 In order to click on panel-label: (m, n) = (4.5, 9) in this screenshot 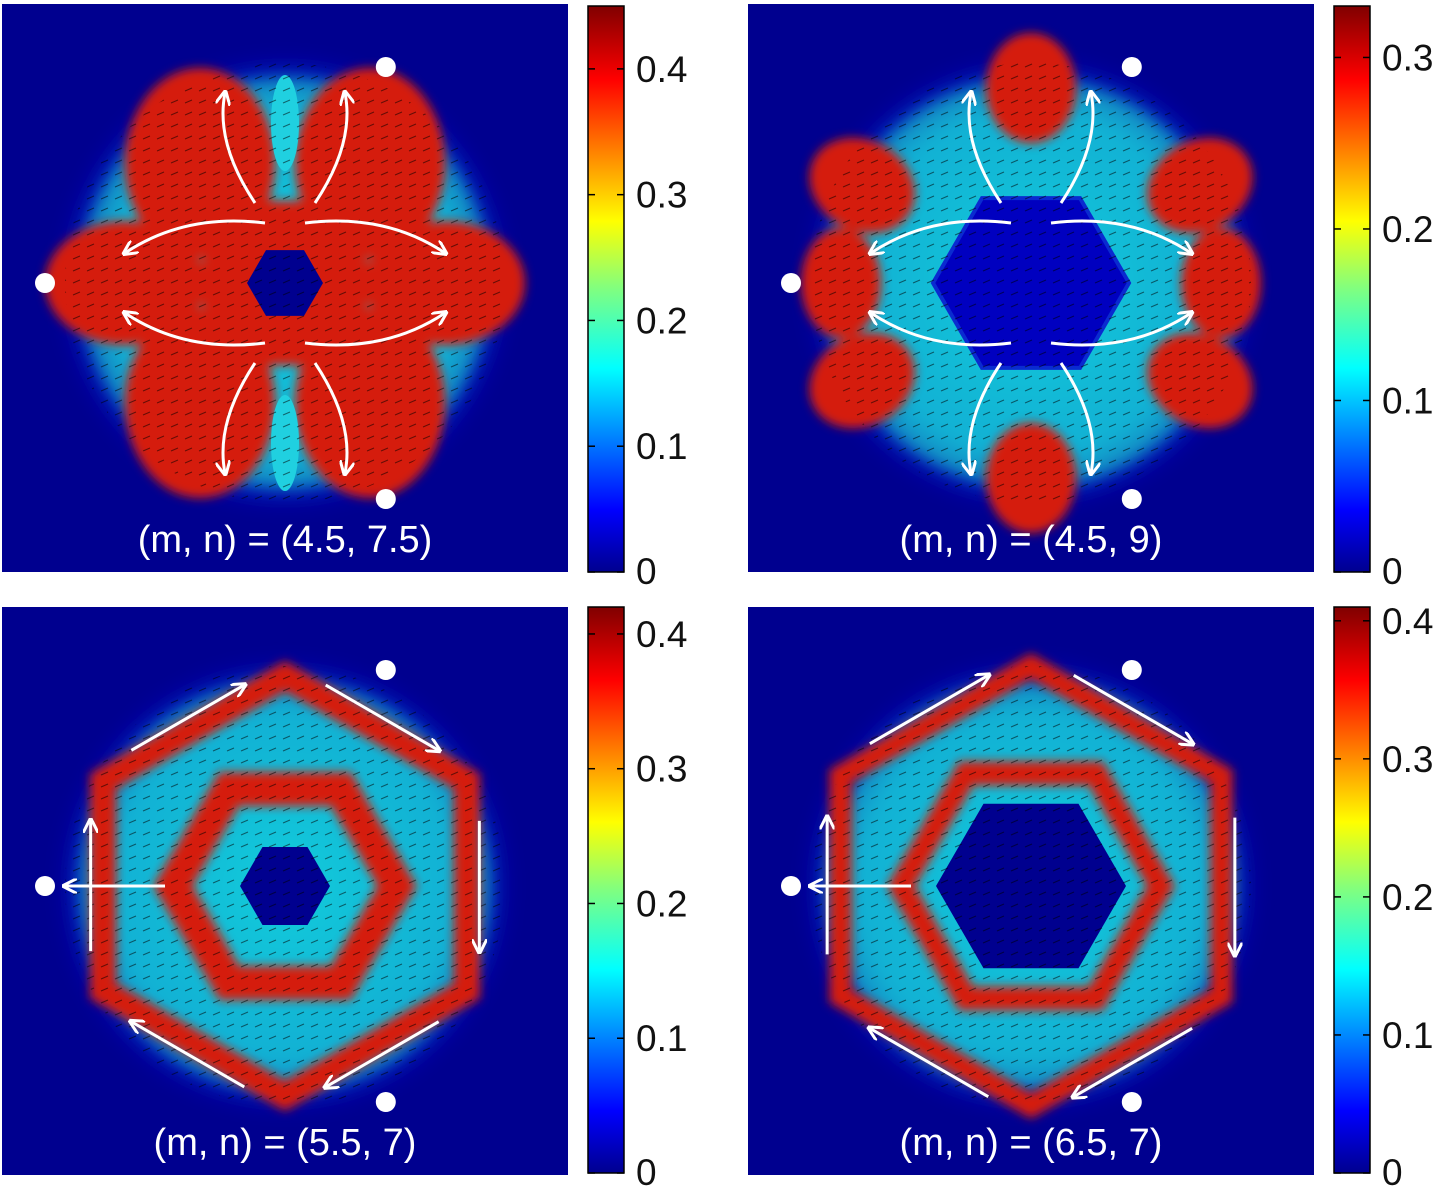, I will do `click(1031, 540)`.